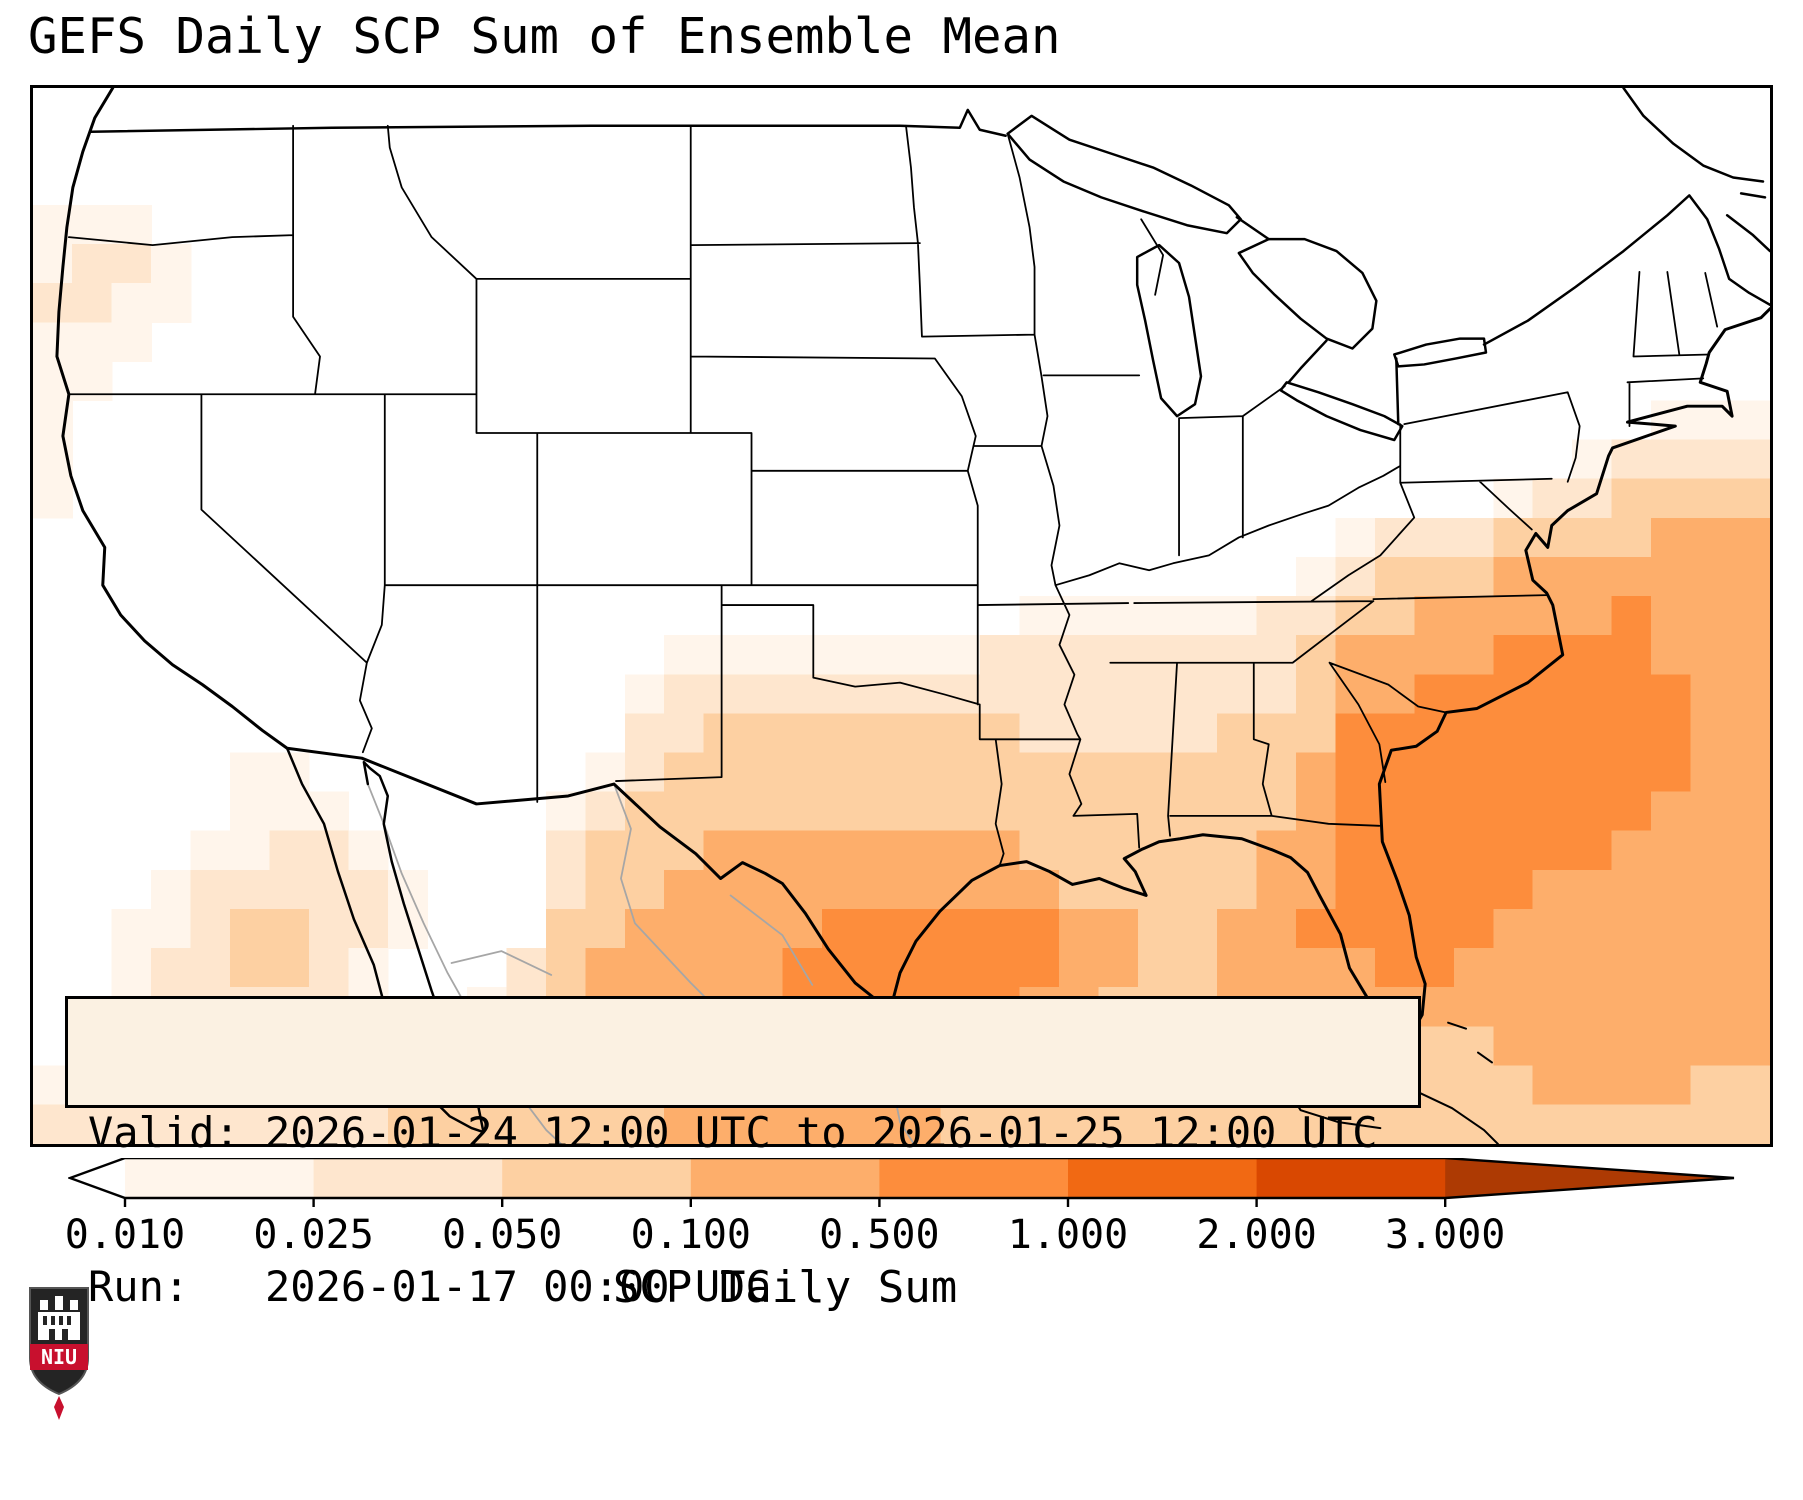  I want to click on colorbar-tick-labels: 0.010 0.025 0.050 0.100 0.500 1.000 2.000 3.000, so click(901, 1235).